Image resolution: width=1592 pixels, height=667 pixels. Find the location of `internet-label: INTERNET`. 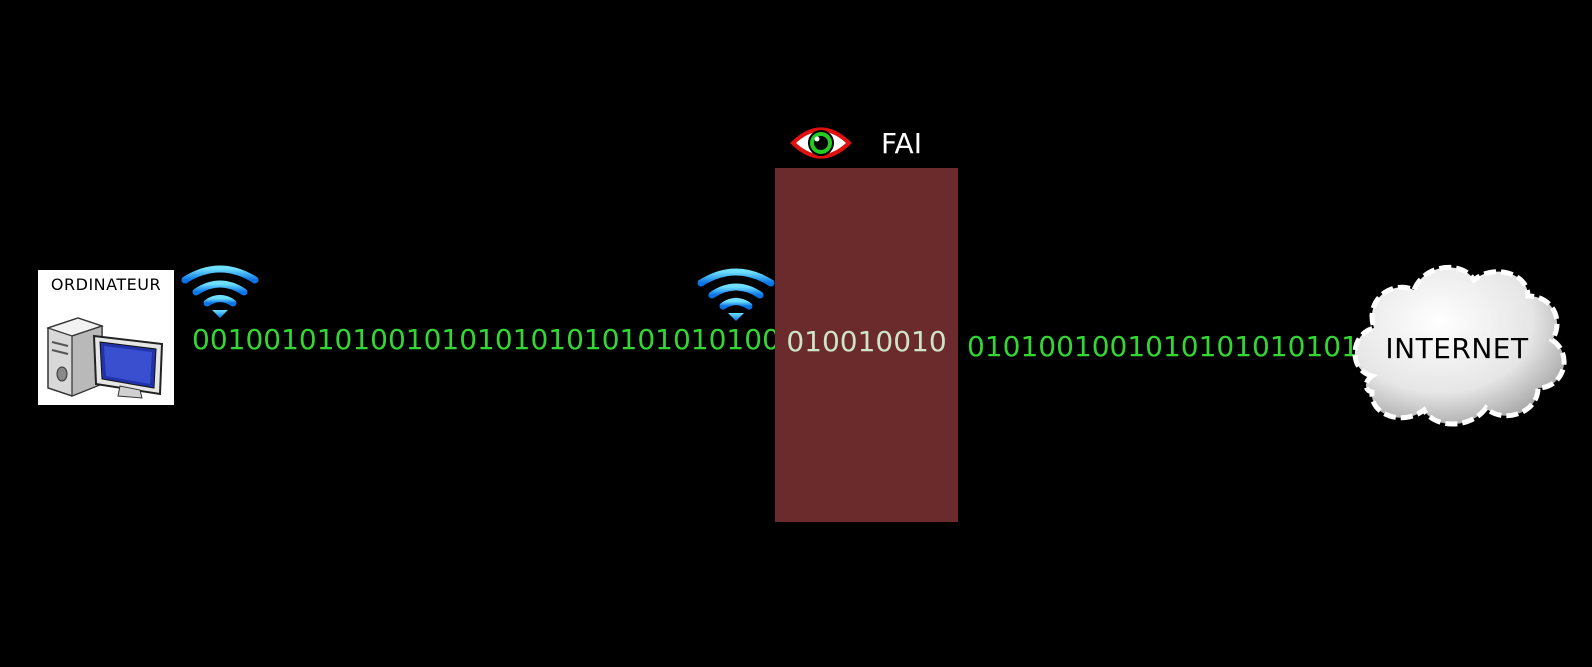

internet-label: INTERNET is located at coordinates (1457, 348).